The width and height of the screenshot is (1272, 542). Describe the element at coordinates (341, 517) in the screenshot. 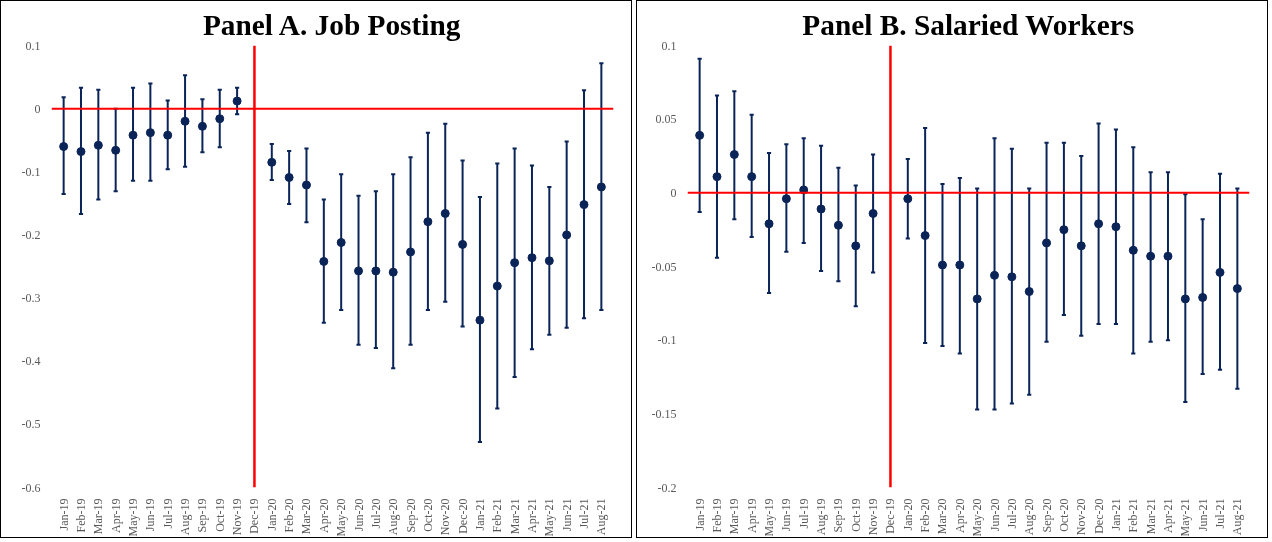

I see `x-tick-label: May-20` at that location.